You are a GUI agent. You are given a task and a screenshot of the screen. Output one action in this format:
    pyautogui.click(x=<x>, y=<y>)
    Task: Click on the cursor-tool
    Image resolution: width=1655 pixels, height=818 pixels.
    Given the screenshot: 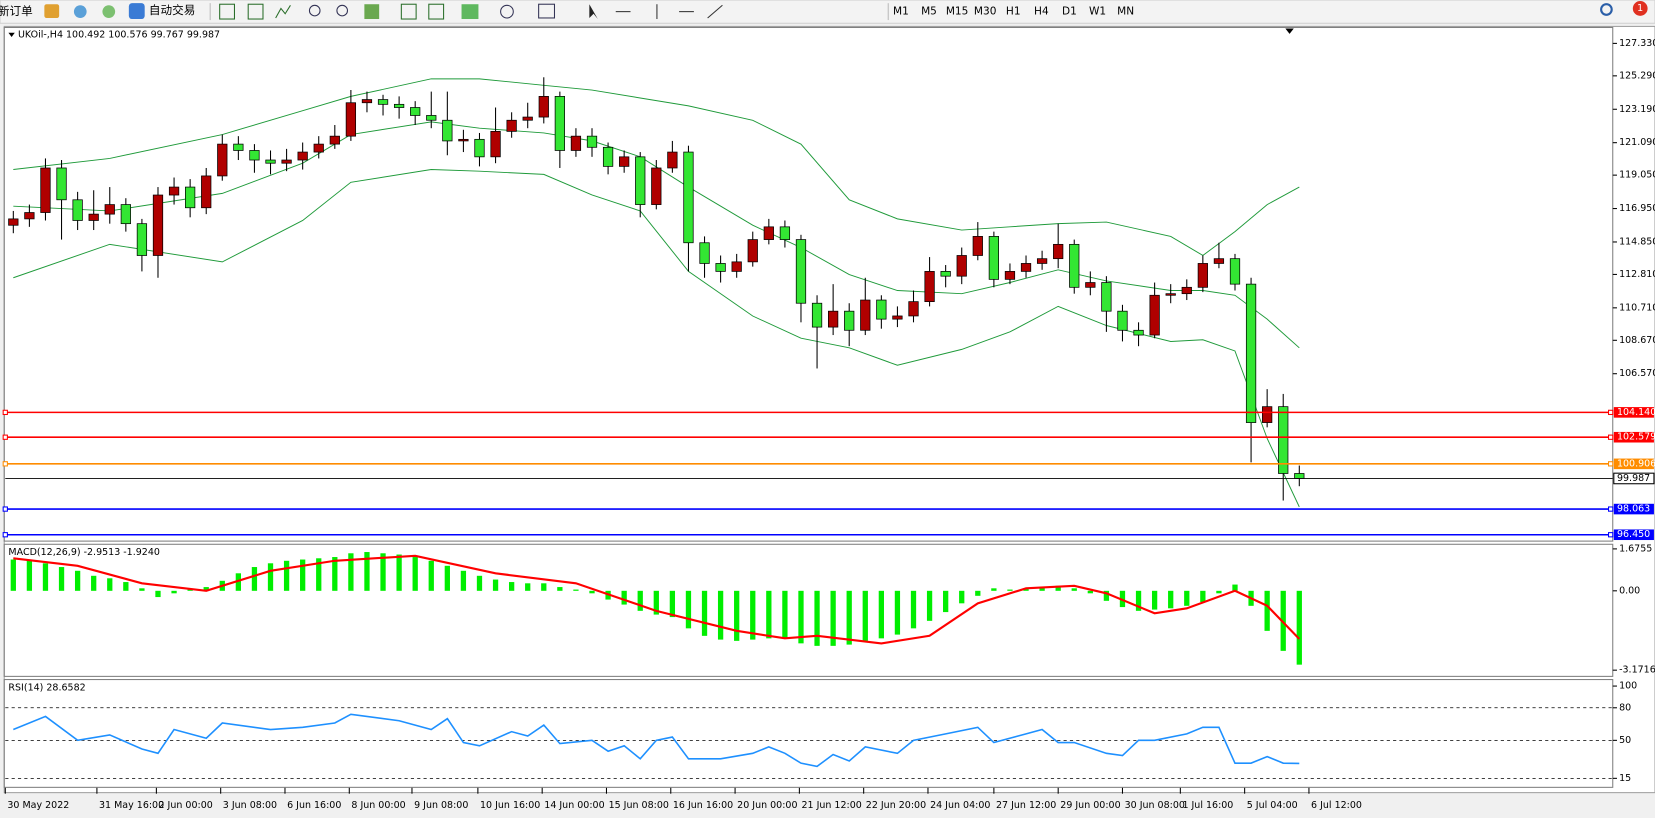 What is the action you would take?
    pyautogui.click(x=593, y=12)
    